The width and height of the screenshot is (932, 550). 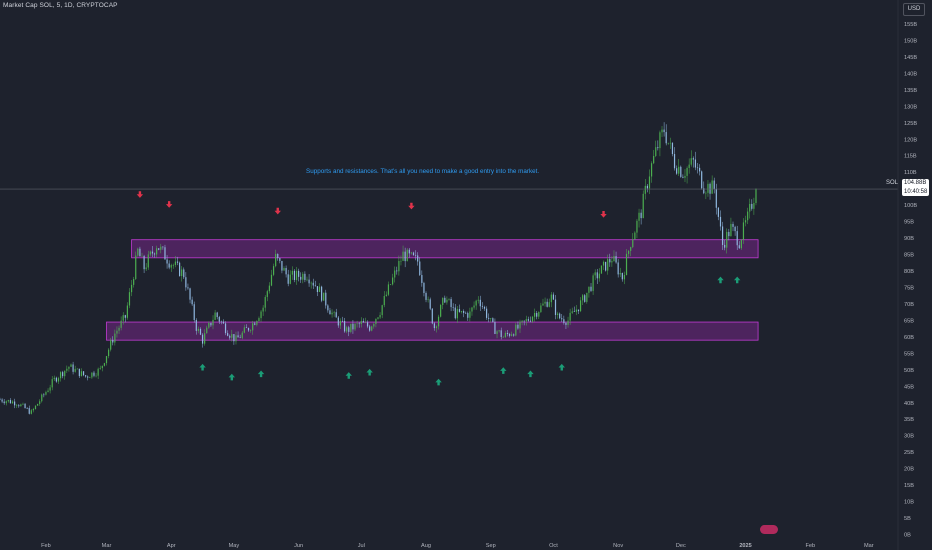 What do you see at coordinates (892, 183) in the screenshot?
I see `symbol-label: SOL` at bounding box center [892, 183].